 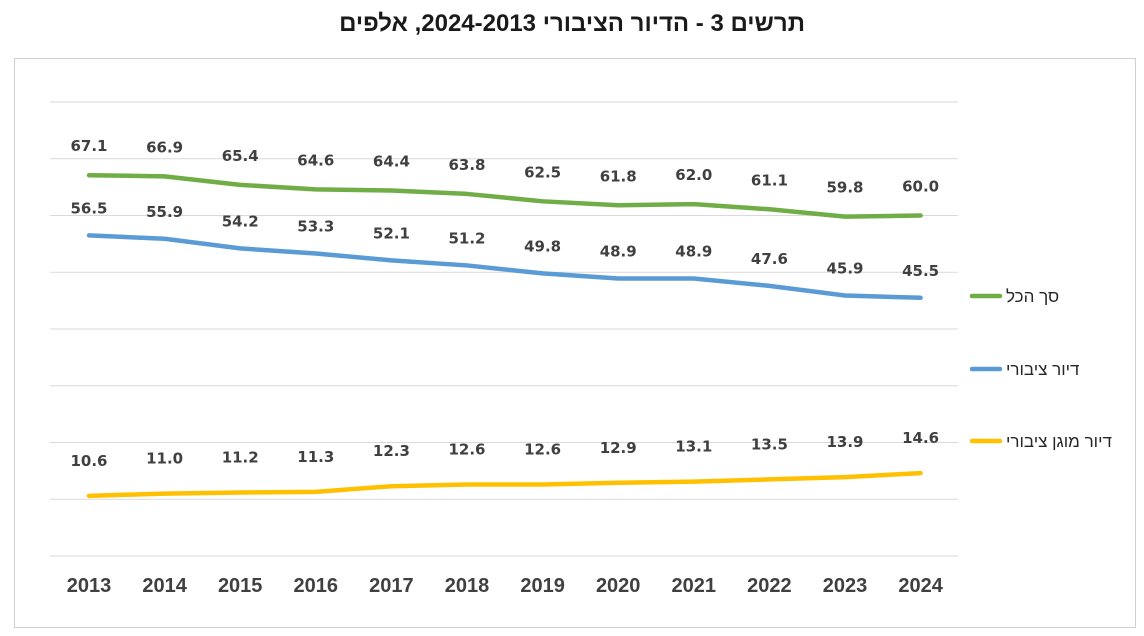 What do you see at coordinates (240, 156) in the screenshot?
I see `data-label: 65.4` at bounding box center [240, 156].